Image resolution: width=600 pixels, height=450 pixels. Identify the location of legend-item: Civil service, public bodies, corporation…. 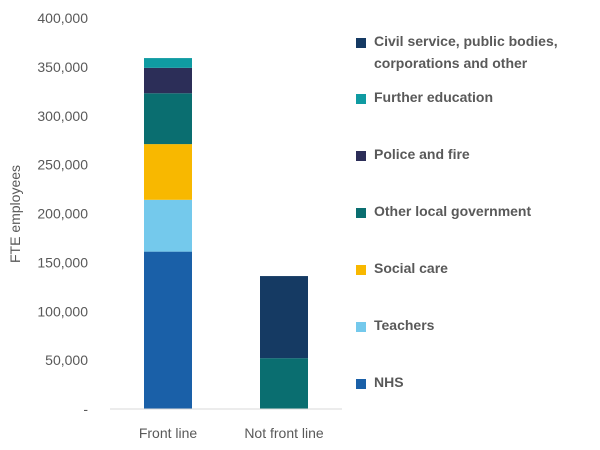
(476, 52).